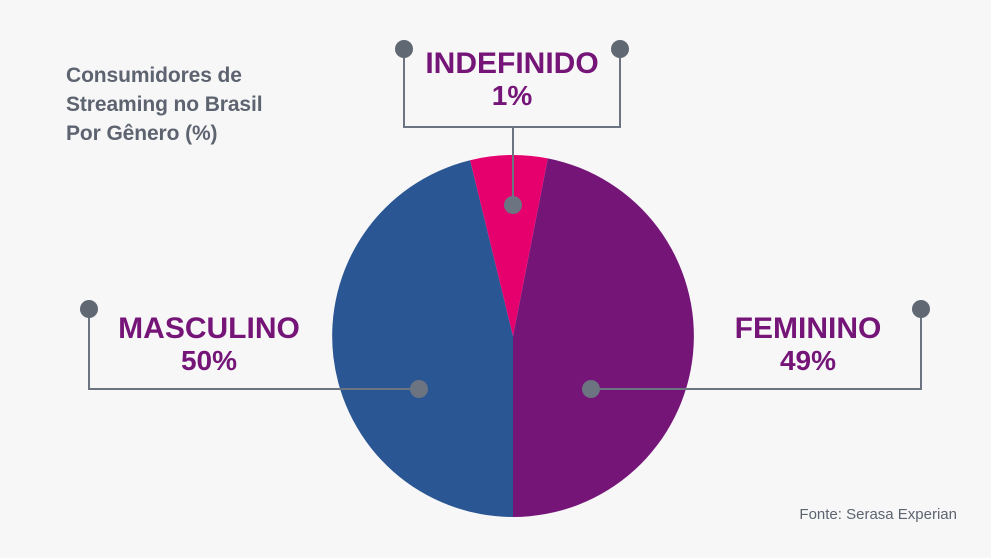  Describe the element at coordinates (808, 360) in the screenshot. I see `slice-value: 49%` at that location.